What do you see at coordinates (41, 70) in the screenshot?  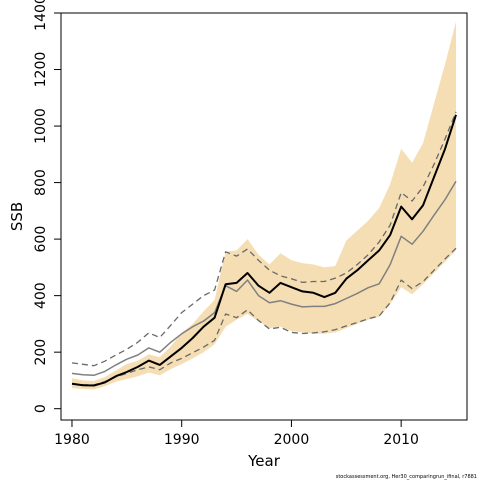 I see `y-tick-label: 1200` at bounding box center [41, 70].